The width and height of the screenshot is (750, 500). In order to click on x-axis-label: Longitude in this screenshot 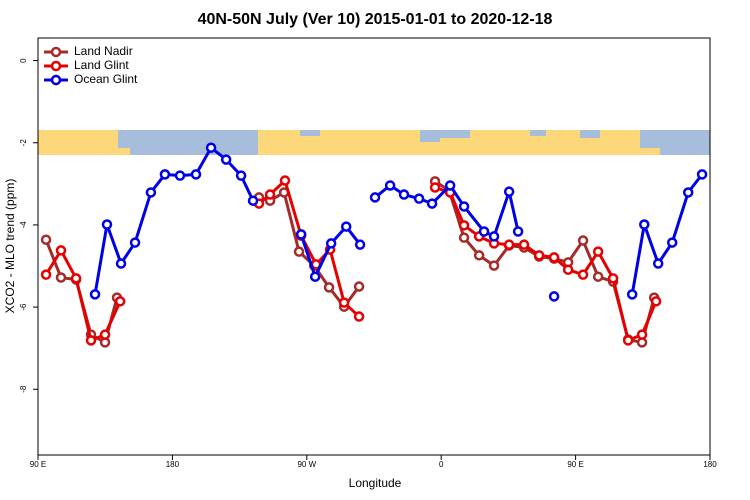, I will do `click(375, 483)`.